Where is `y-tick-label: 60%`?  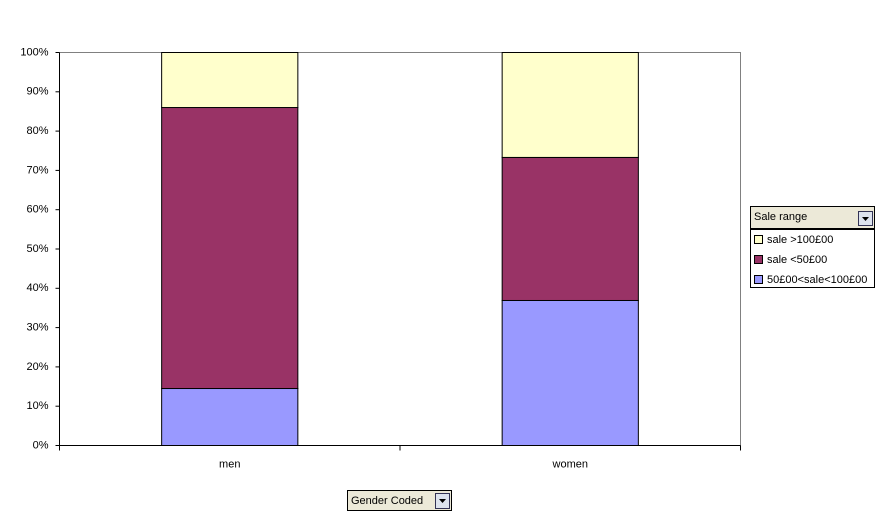
y-tick-label: 60% is located at coordinates (37, 210).